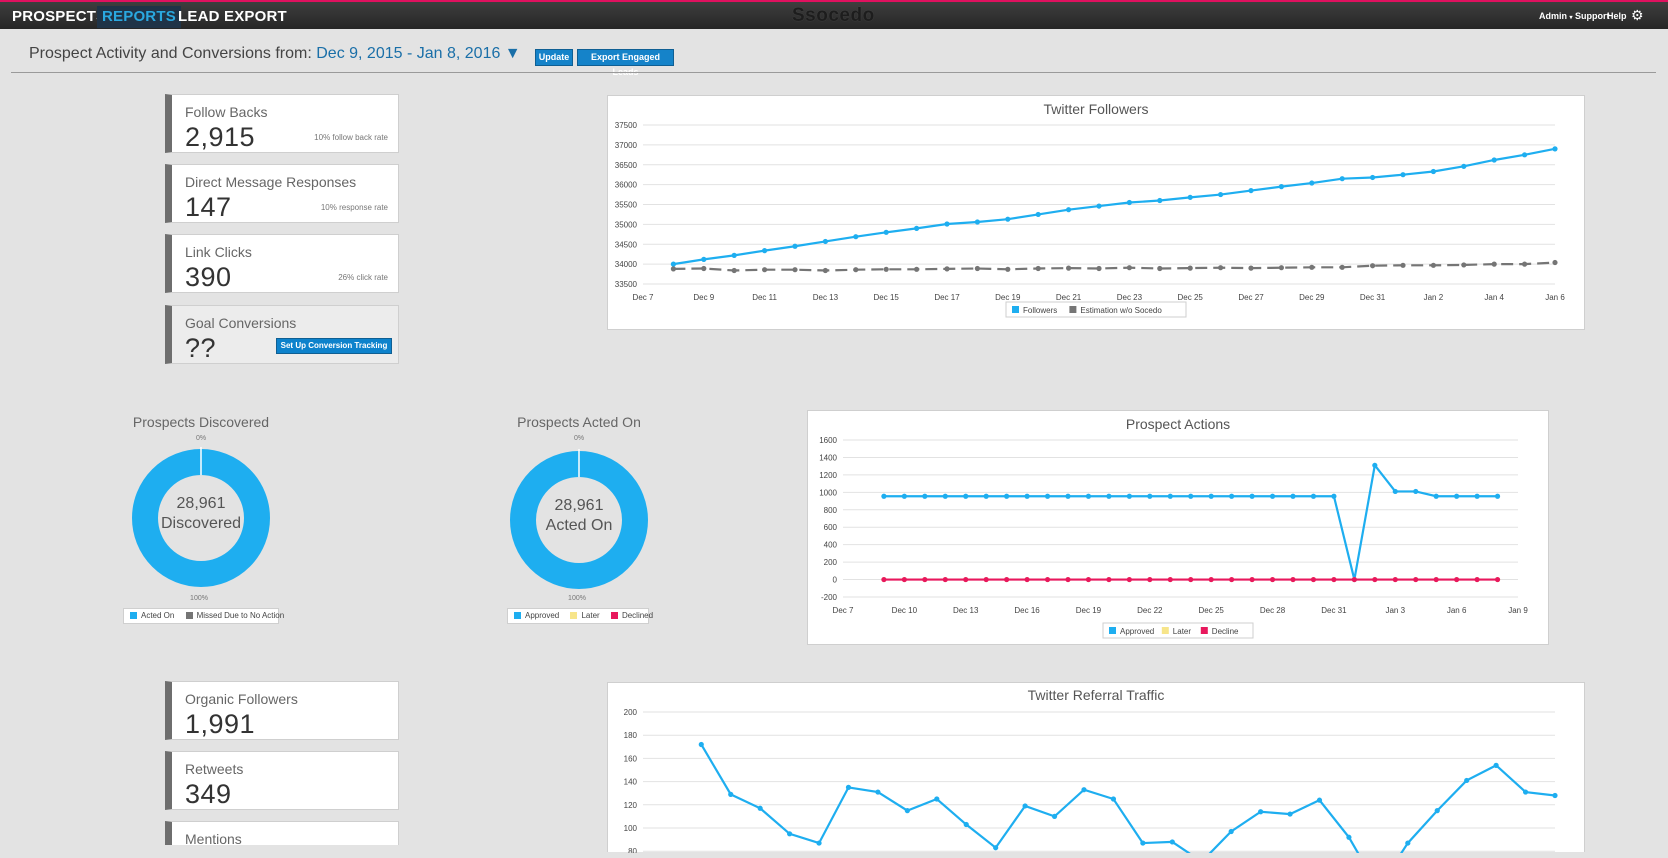 The image size is (1668, 858). I want to click on legend-item: Missed Due to No Action, so click(234, 615).